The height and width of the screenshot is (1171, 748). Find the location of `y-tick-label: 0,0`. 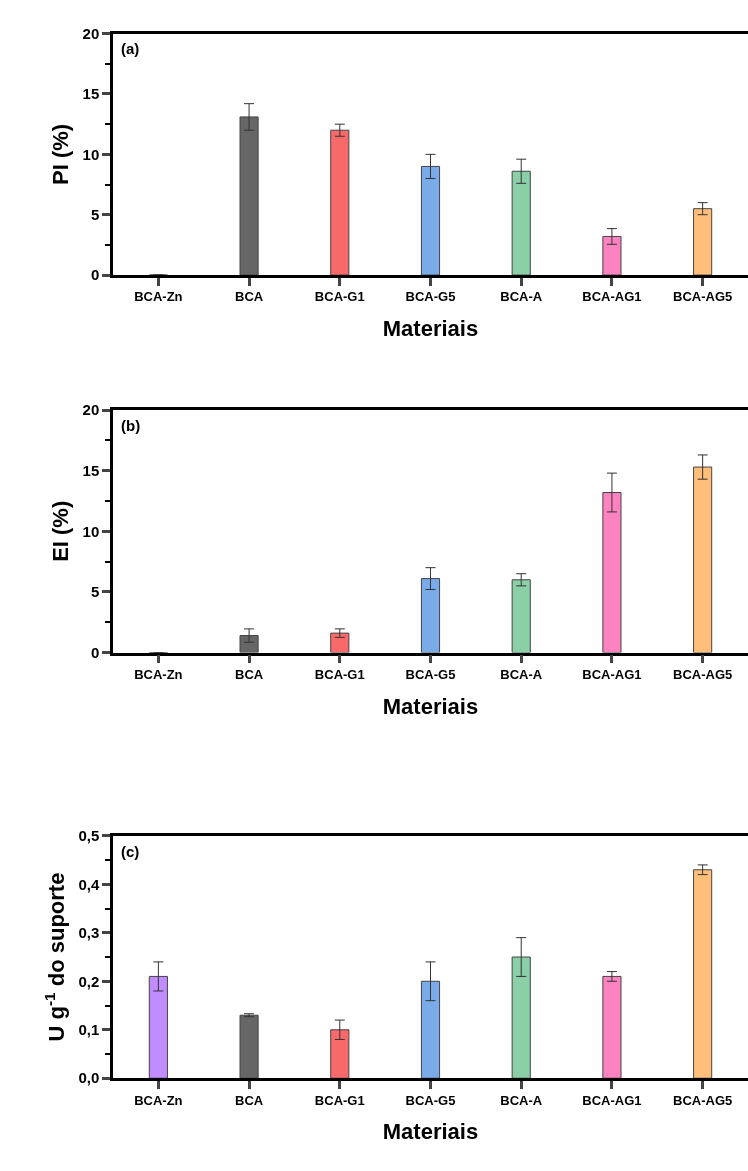

y-tick-label: 0,0 is located at coordinates (89, 1078).